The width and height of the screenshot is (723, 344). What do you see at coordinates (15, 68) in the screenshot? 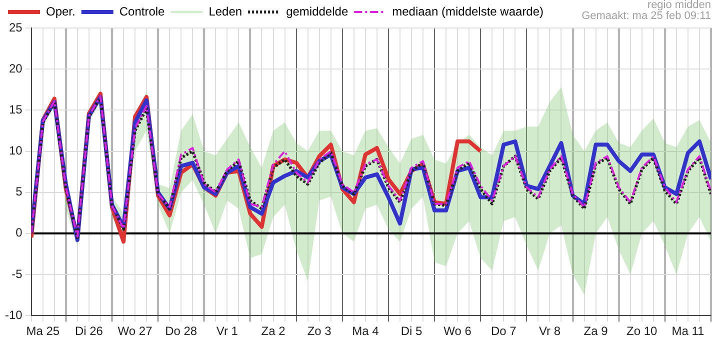
I see `y-tick-label: 20` at bounding box center [15, 68].